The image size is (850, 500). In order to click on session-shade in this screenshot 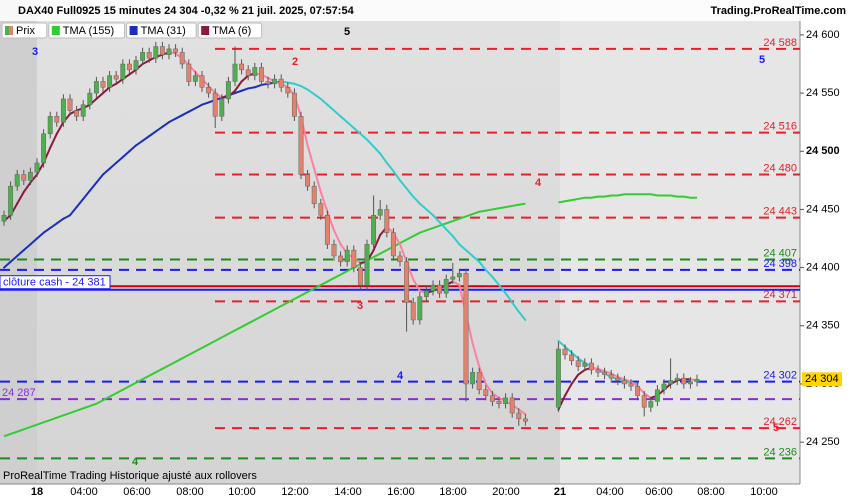, I will do `click(18, 242)`.